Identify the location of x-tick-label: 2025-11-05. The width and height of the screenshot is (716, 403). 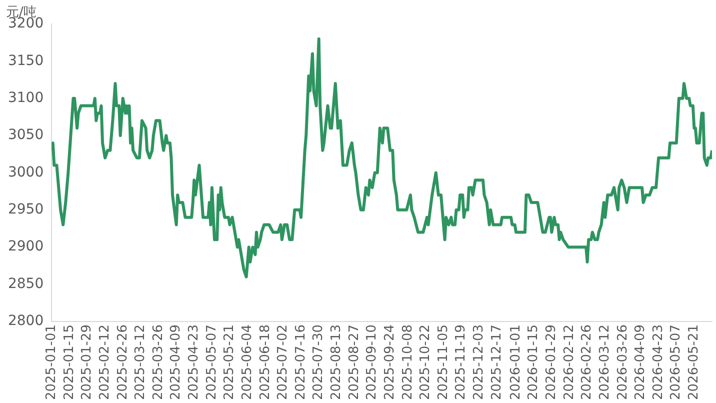
(443, 362).